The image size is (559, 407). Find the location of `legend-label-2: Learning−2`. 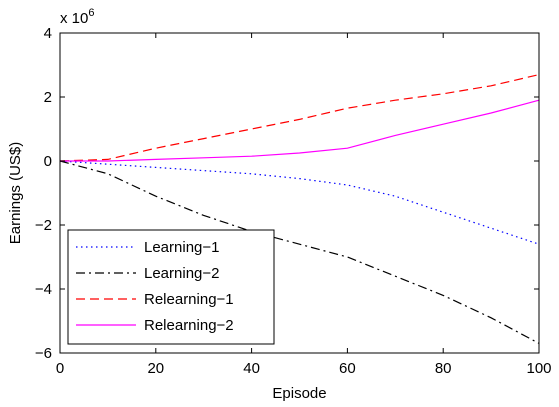

legend-label-2: Learning−2 is located at coordinates (181, 273).